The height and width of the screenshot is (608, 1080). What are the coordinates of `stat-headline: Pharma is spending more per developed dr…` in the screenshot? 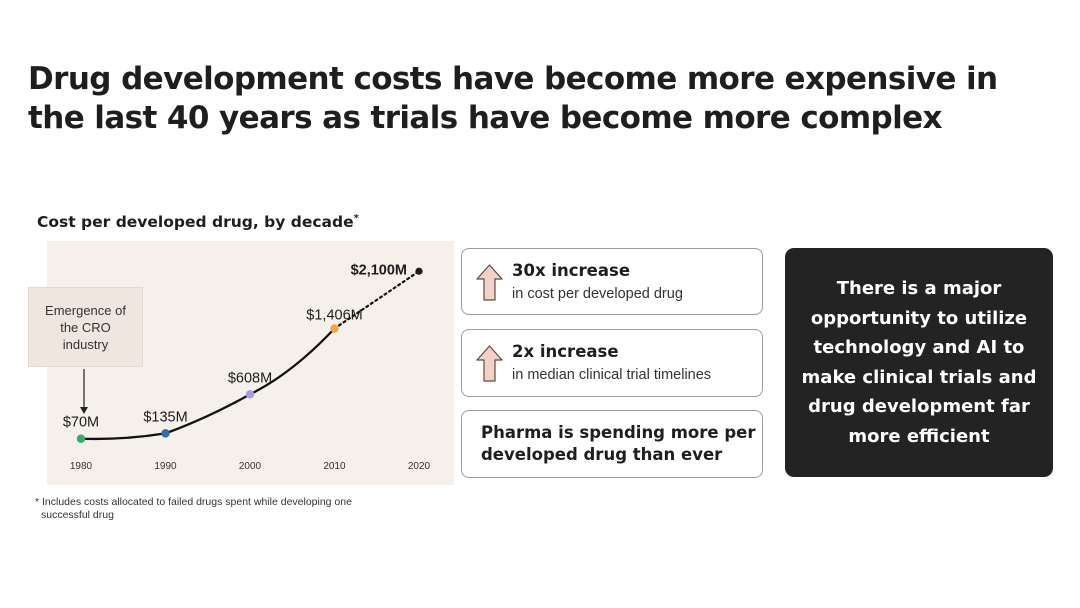 It's located at (618, 443).